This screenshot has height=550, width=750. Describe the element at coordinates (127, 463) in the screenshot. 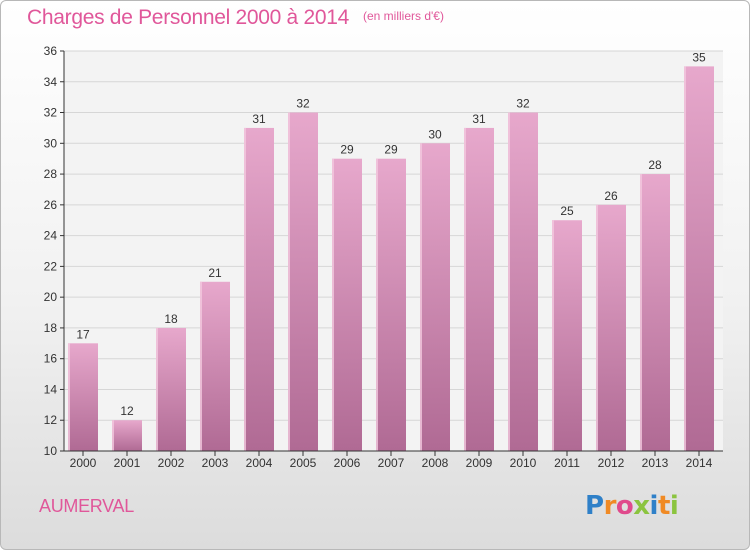

I see `x-tick-label: 2001` at that location.